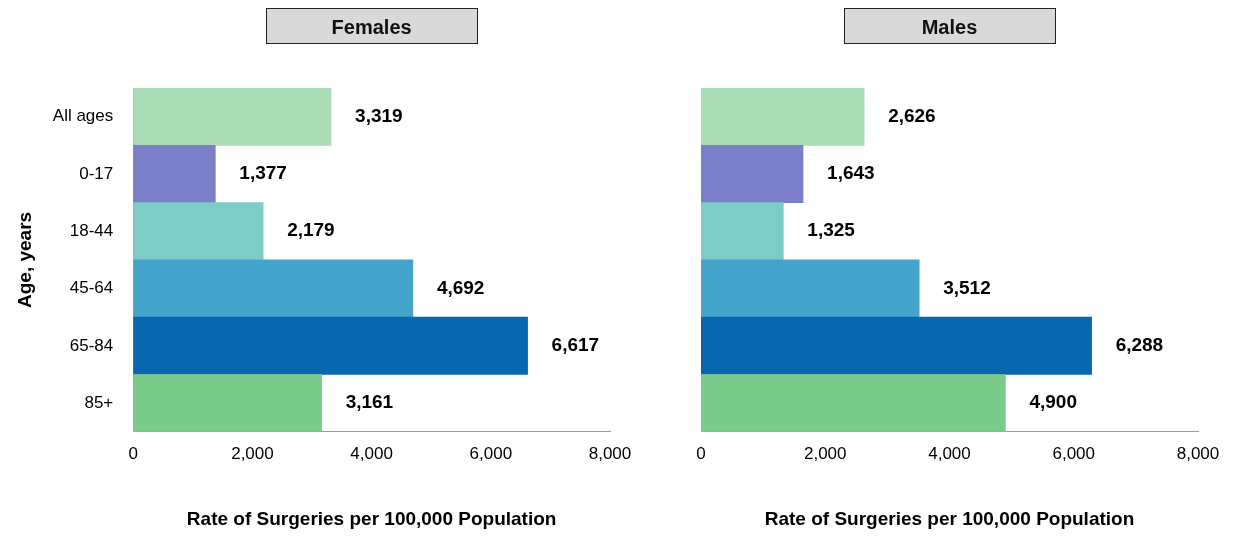 This screenshot has height=541, width=1243. I want to click on y-tick-label: 65-84, so click(91, 345).